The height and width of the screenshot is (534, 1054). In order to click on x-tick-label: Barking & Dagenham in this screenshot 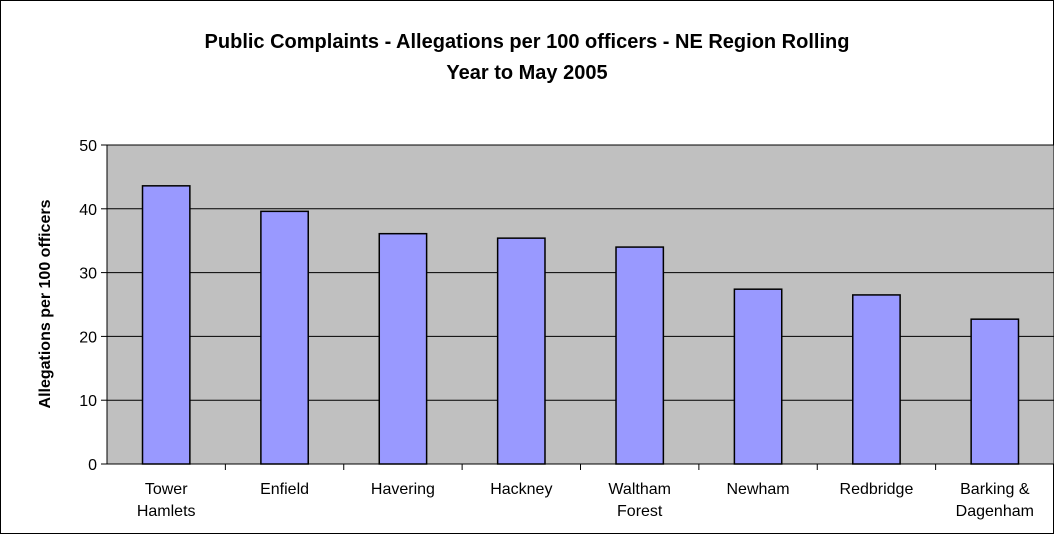, I will do `click(995, 500)`.